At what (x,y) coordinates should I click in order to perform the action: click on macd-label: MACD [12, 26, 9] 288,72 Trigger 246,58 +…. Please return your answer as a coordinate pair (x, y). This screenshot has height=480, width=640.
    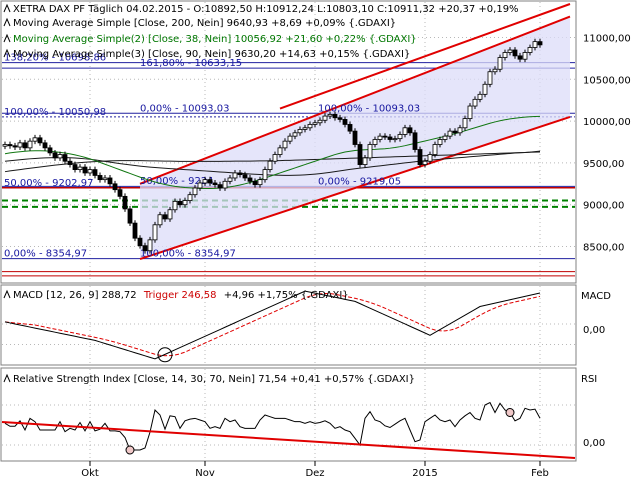
    Looking at the image, I should click on (181, 295).